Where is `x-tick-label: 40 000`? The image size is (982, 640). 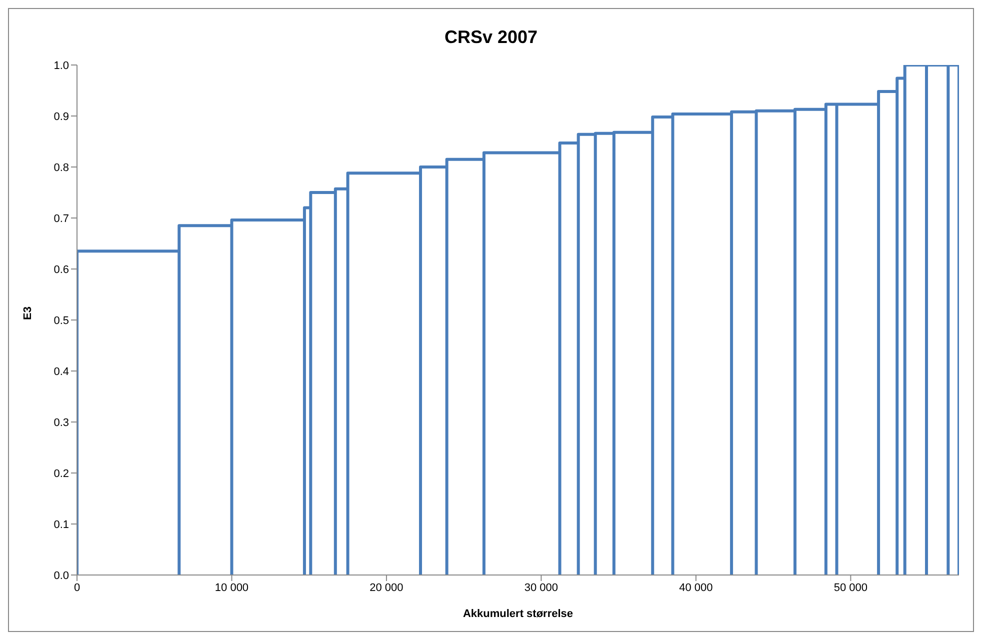 x-tick-label: 40 000 is located at coordinates (696, 588).